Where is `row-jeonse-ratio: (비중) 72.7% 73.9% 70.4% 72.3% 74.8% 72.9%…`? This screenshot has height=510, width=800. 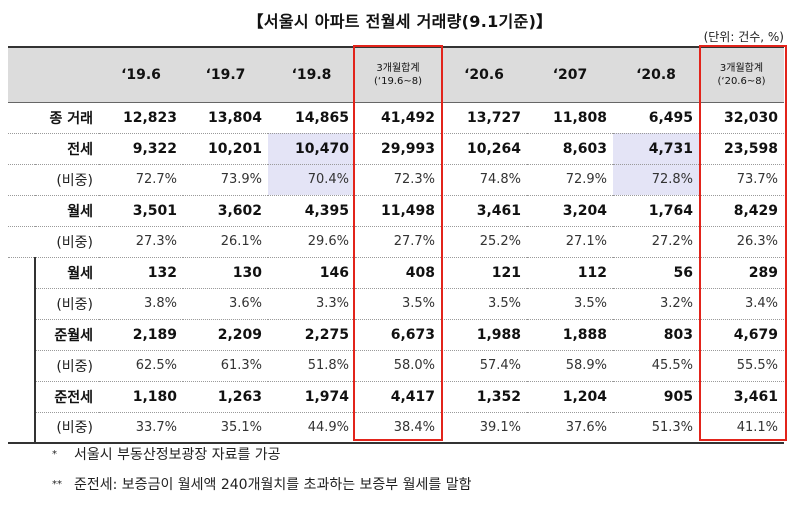
row-jeonse-ratio: (비중) 72.7% 73.9% 70.4% 72.3% 74.8% 72.9%… is located at coordinates (396, 180).